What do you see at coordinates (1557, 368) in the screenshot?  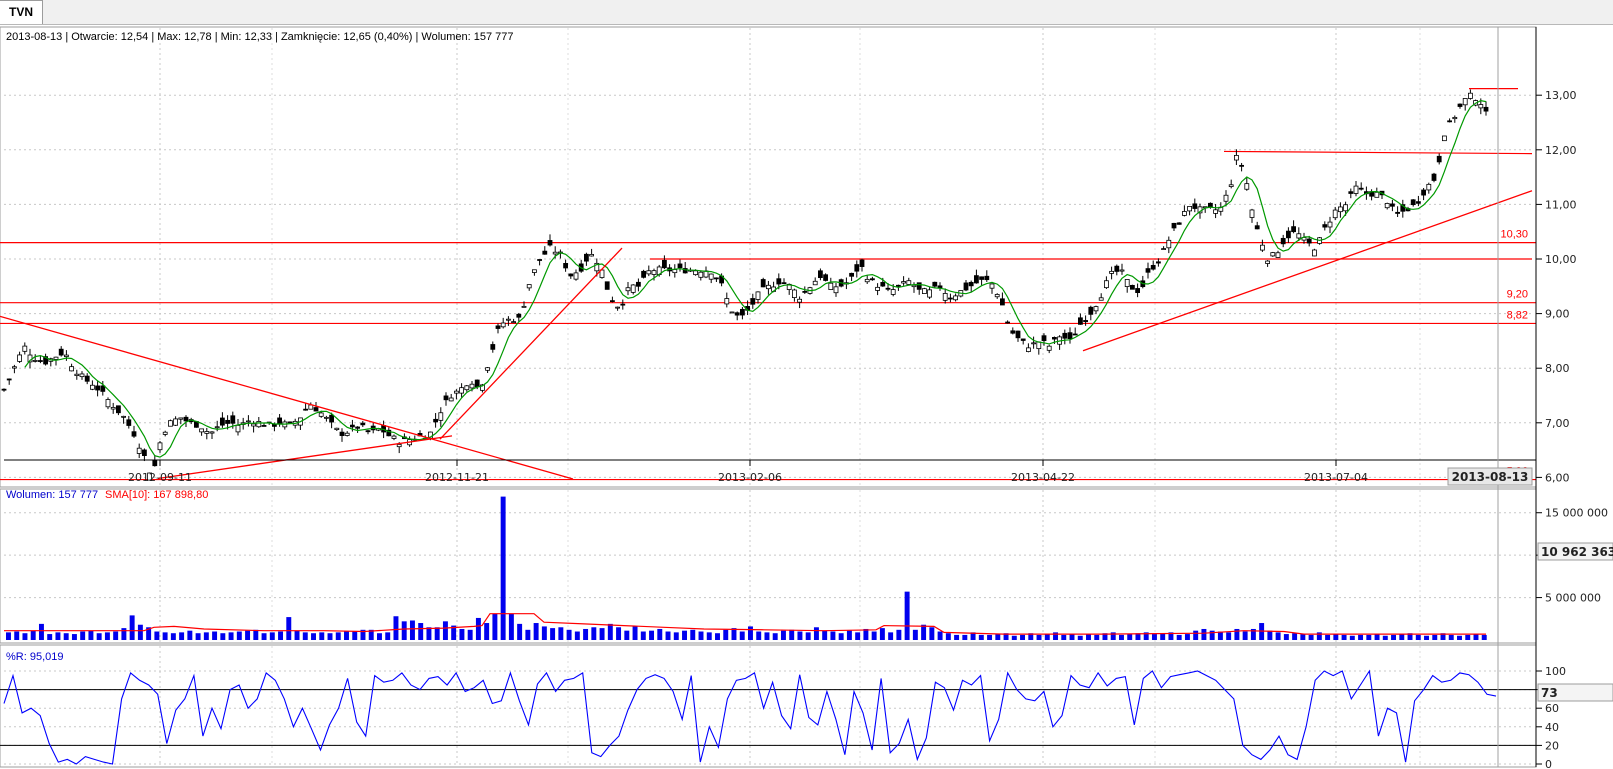 I see `y-tick-label: 8,00` at bounding box center [1557, 368].